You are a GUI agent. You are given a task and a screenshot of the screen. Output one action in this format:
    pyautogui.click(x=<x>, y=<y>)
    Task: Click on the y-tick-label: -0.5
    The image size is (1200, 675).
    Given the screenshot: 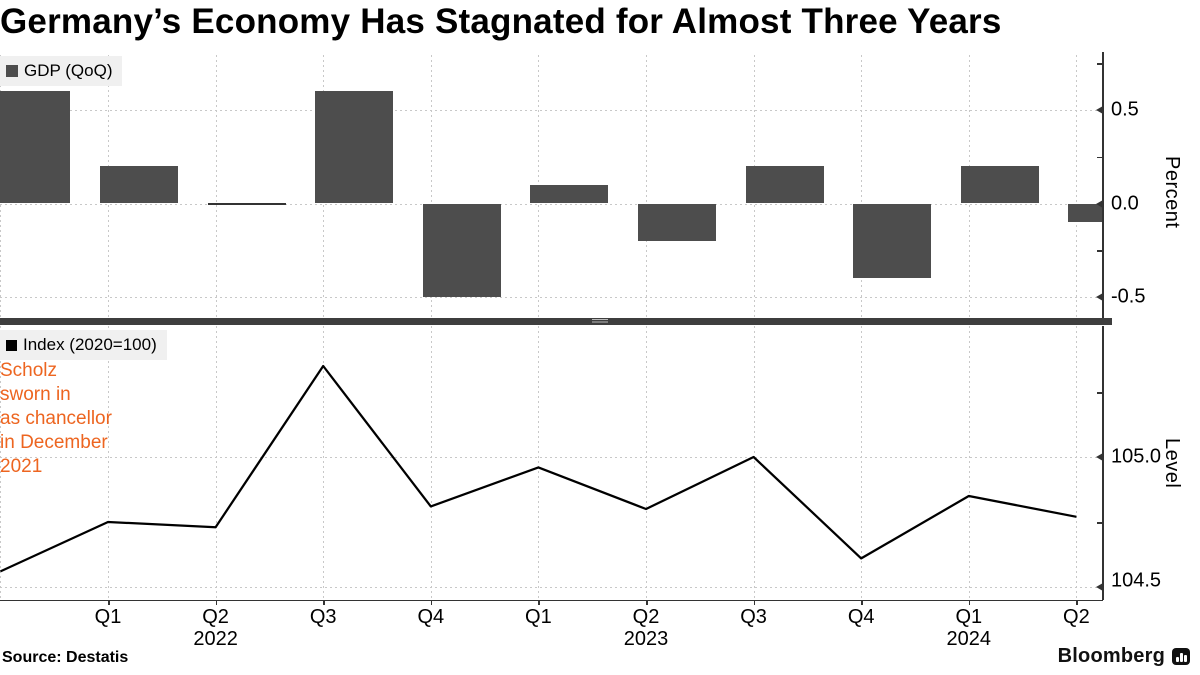 What is the action you would take?
    pyautogui.click(x=1128, y=296)
    